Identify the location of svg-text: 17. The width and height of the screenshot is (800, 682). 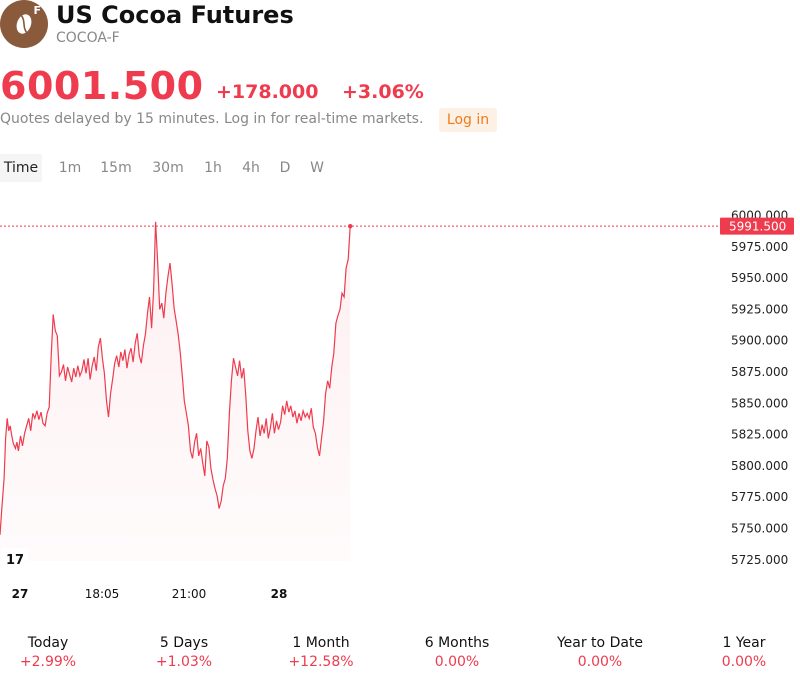
(15, 560).